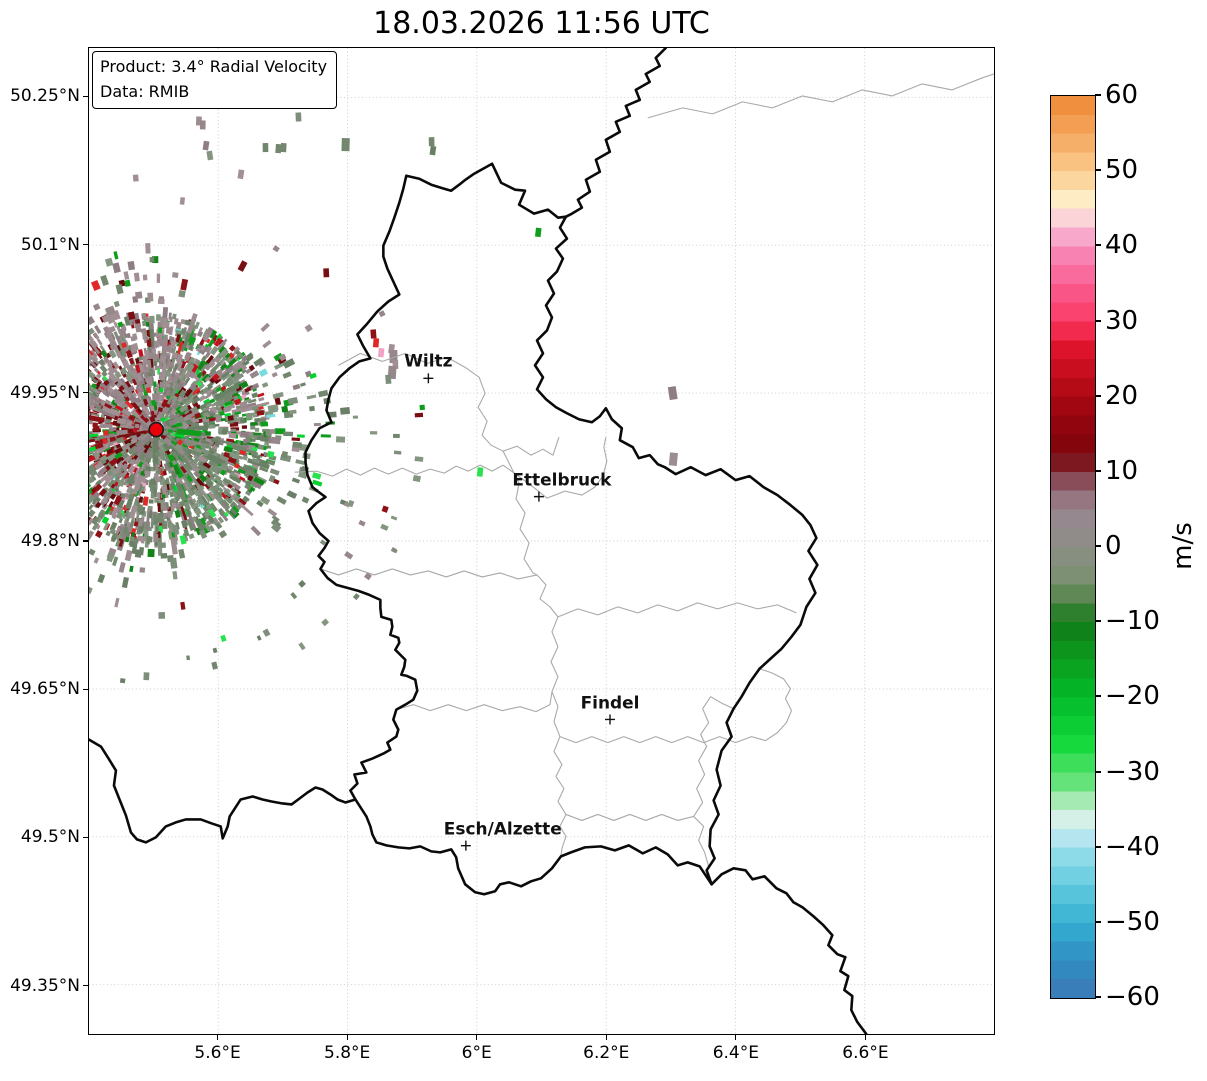 The image size is (1207, 1081). Describe the element at coordinates (50, 541) in the screenshot. I see `y-axis-tick-label: 49.8°N` at that location.